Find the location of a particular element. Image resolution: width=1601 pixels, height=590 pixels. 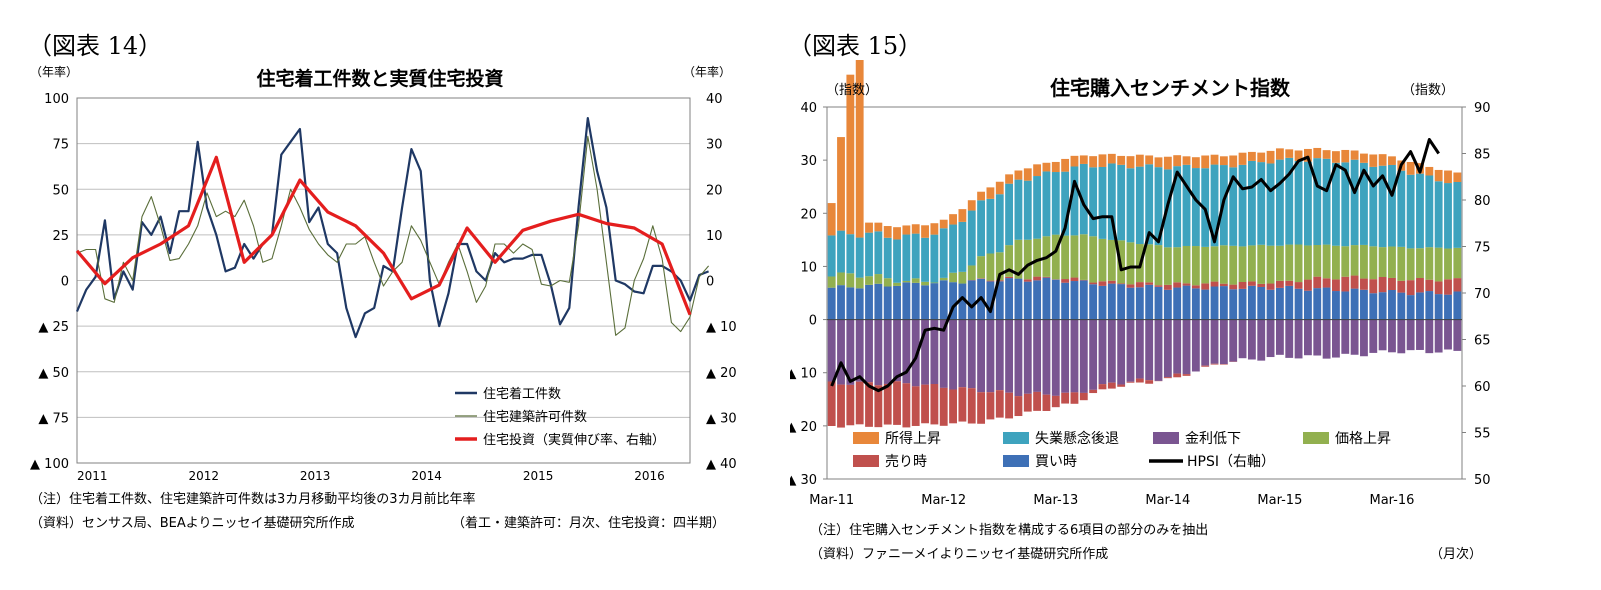

chart1-x-tick-label: 2012 is located at coordinates (203, 476).